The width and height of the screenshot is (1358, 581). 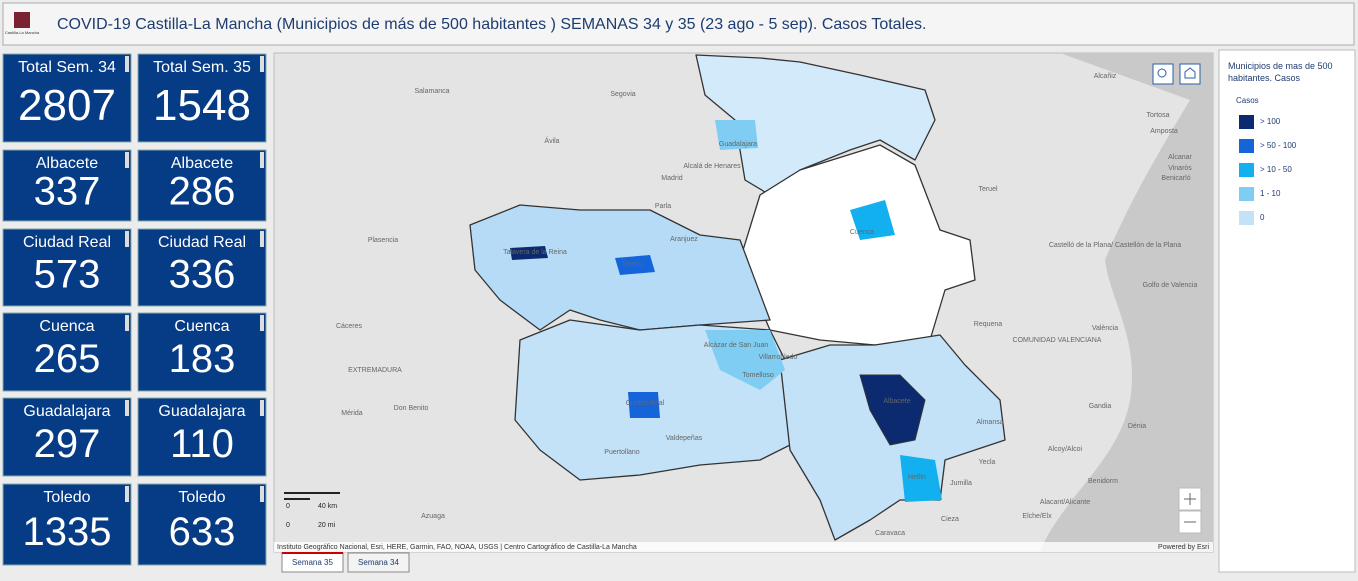 I want to click on cuenca-highlight, so click(x=872, y=220).